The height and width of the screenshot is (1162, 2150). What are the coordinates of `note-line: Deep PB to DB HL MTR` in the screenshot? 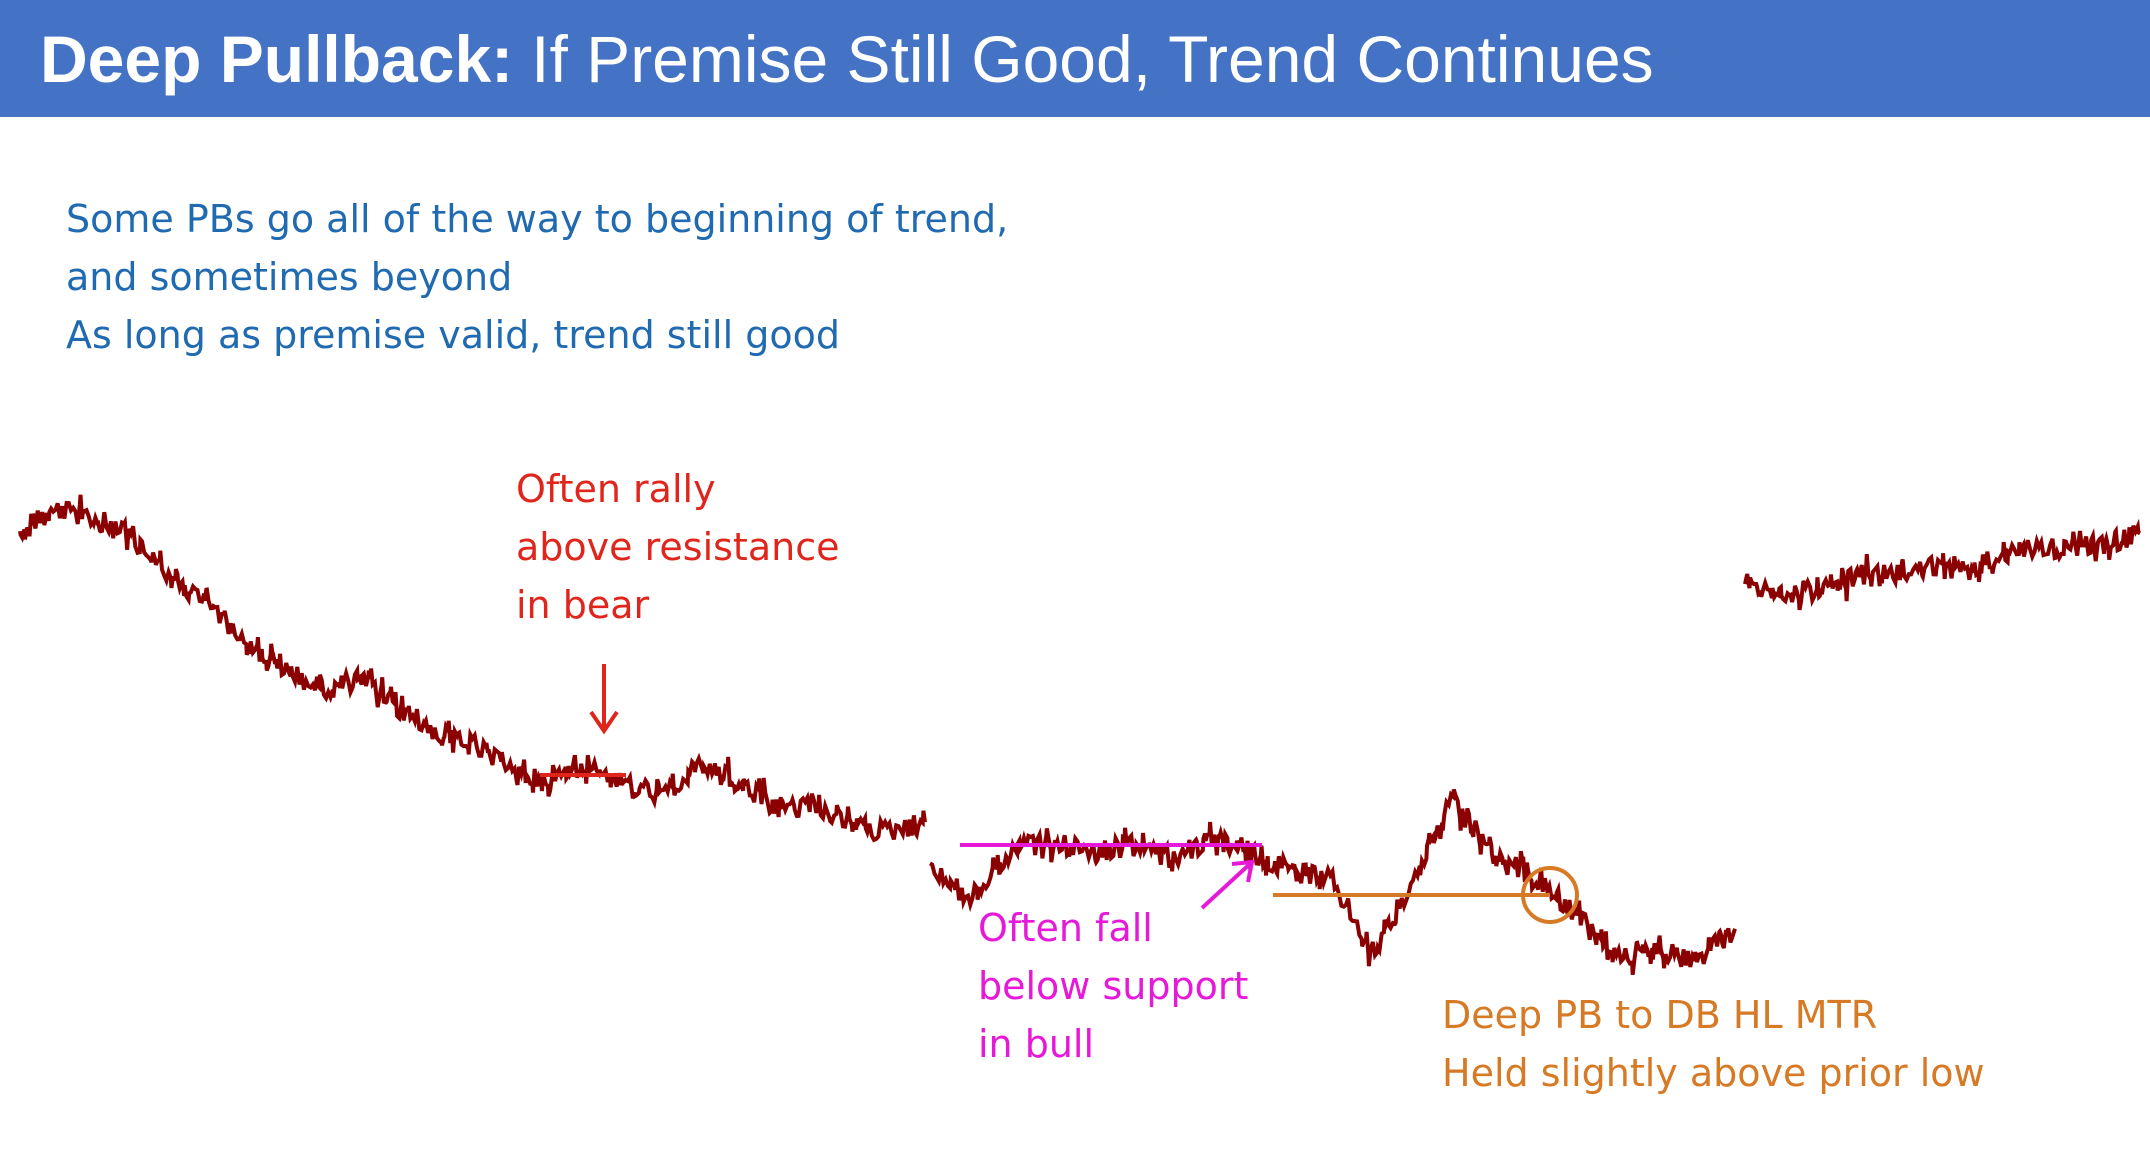 It's located at (1660, 1015).